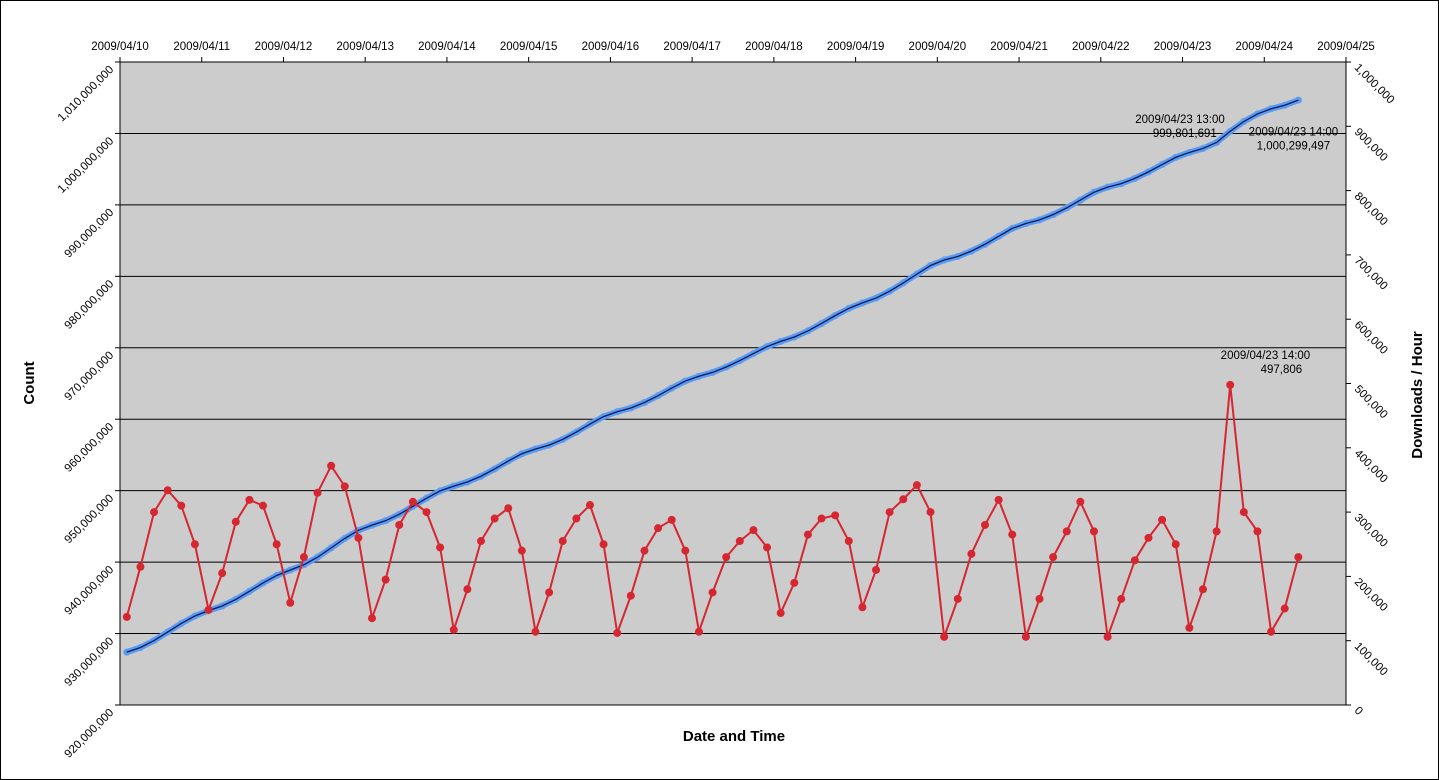  What do you see at coordinates (1183, 47) in the screenshot?
I see `x-tick-label: 2009/04/23` at bounding box center [1183, 47].